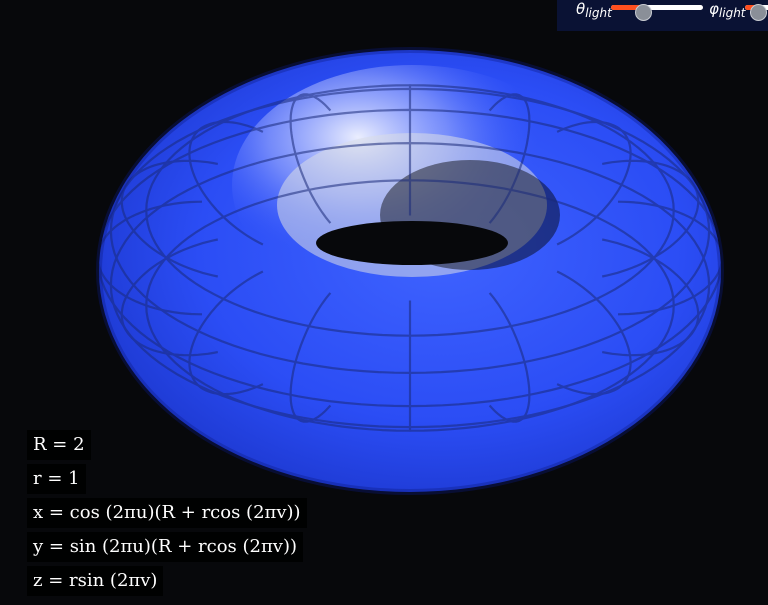 This screenshot has width=768, height=605. I want to click on theta-light-slider-fill, so click(627, 7).